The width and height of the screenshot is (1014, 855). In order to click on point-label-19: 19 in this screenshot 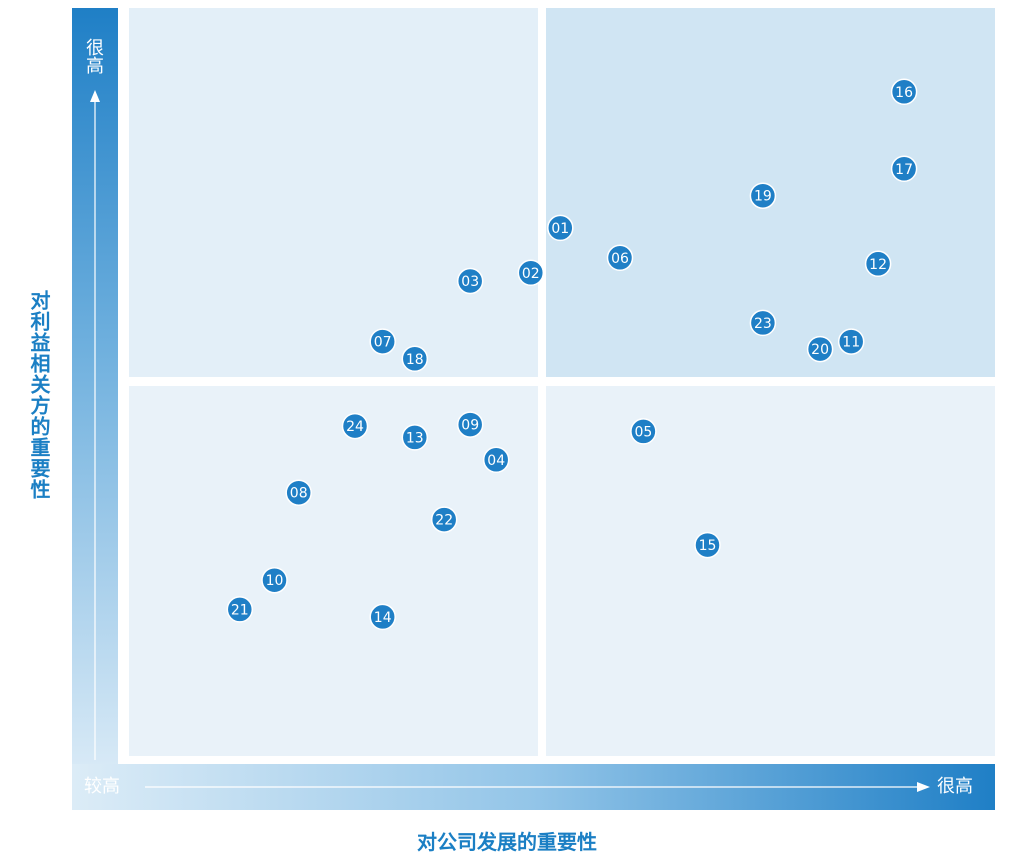, I will do `click(763, 197)`.